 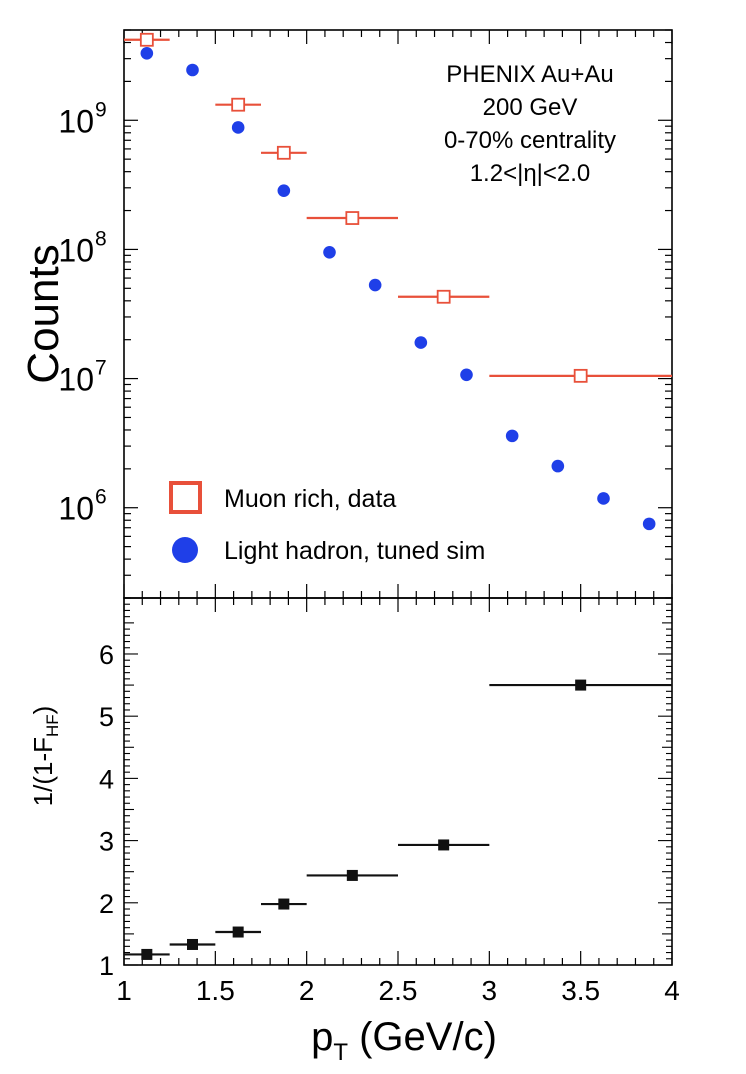 I want to click on x-axis-label-sub: T, so click(x=340, y=1052).